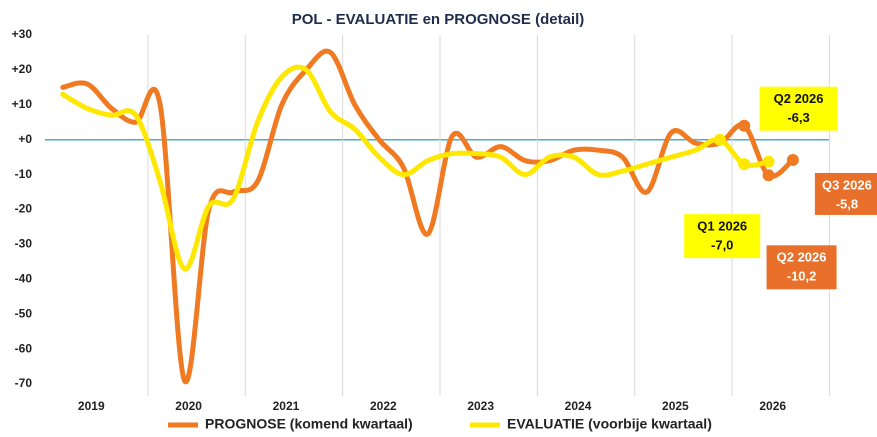 Image resolution: width=877 pixels, height=437 pixels. What do you see at coordinates (383, 406) in the screenshot?
I see `x-tick-label: 2022` at bounding box center [383, 406].